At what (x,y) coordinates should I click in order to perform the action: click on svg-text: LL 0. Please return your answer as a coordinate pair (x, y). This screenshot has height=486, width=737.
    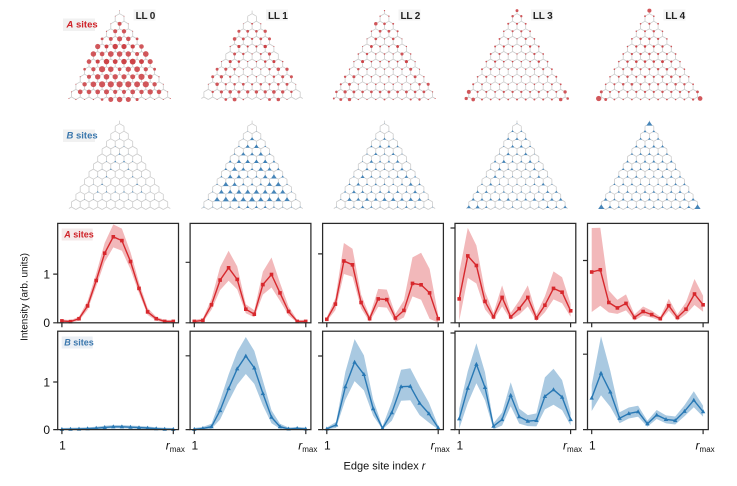
    Looking at the image, I should click on (146, 16).